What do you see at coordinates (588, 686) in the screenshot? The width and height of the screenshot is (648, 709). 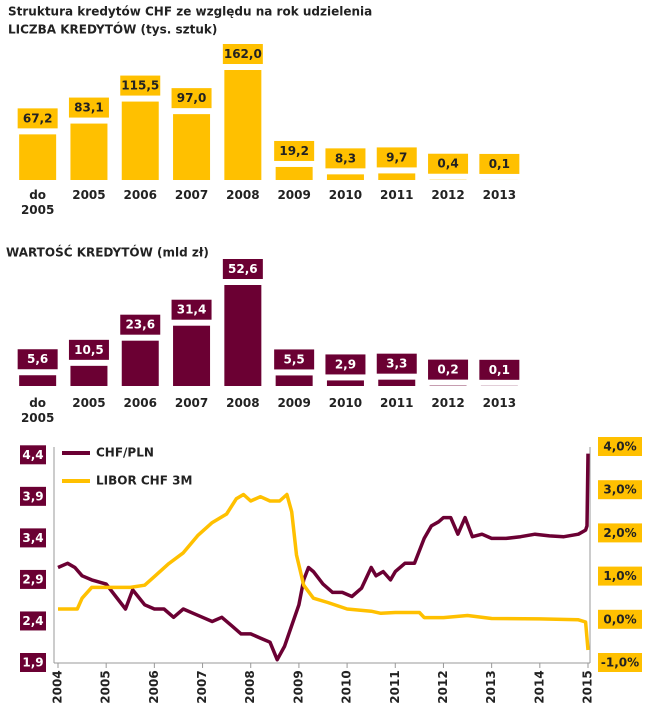 I see `x-tick-label: 2015` at bounding box center [588, 686].